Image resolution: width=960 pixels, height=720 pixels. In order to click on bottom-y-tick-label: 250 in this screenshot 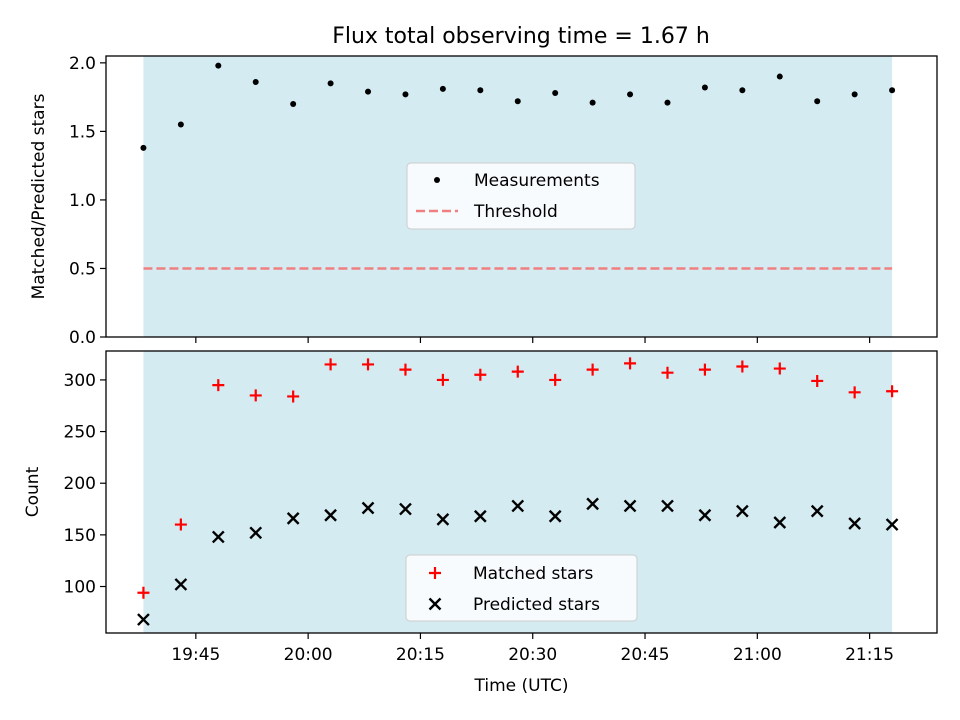, I will do `click(80, 433)`.